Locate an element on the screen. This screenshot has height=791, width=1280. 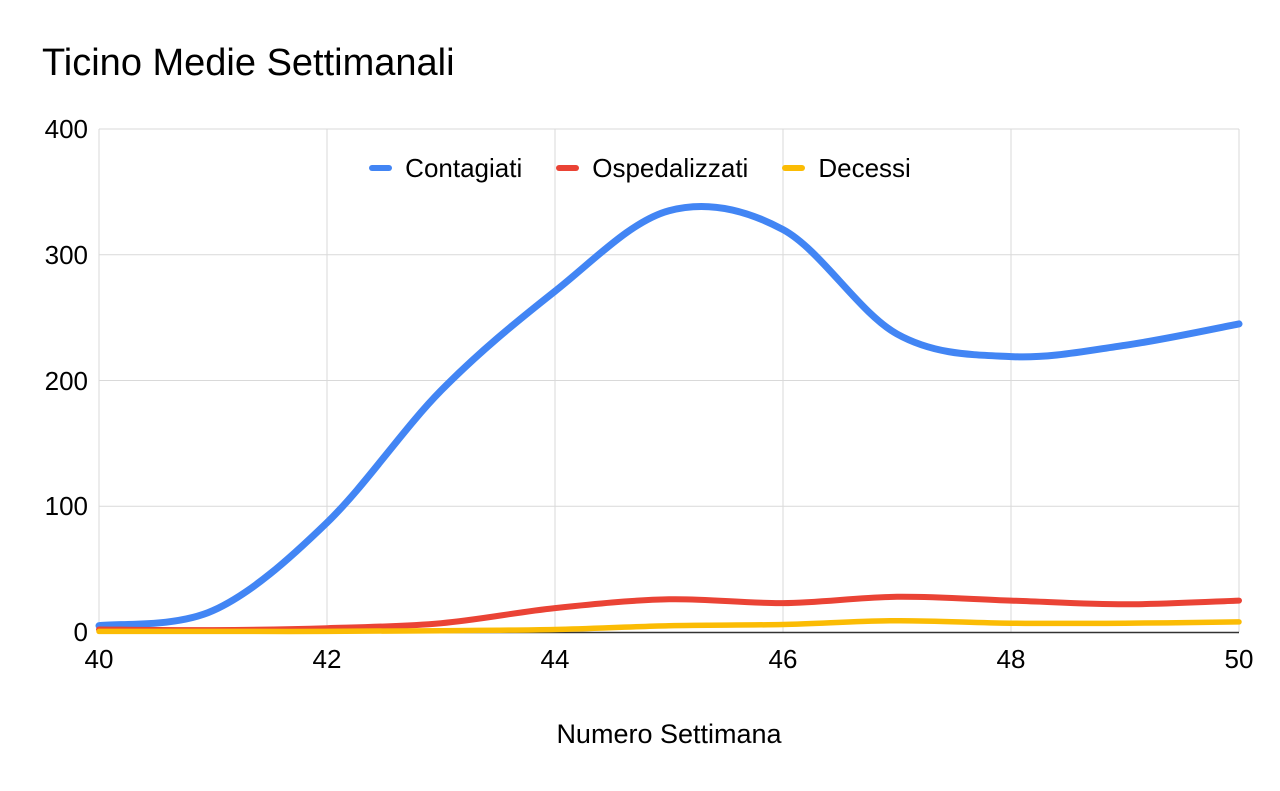
legend-label: Contagiati is located at coordinates (464, 168).